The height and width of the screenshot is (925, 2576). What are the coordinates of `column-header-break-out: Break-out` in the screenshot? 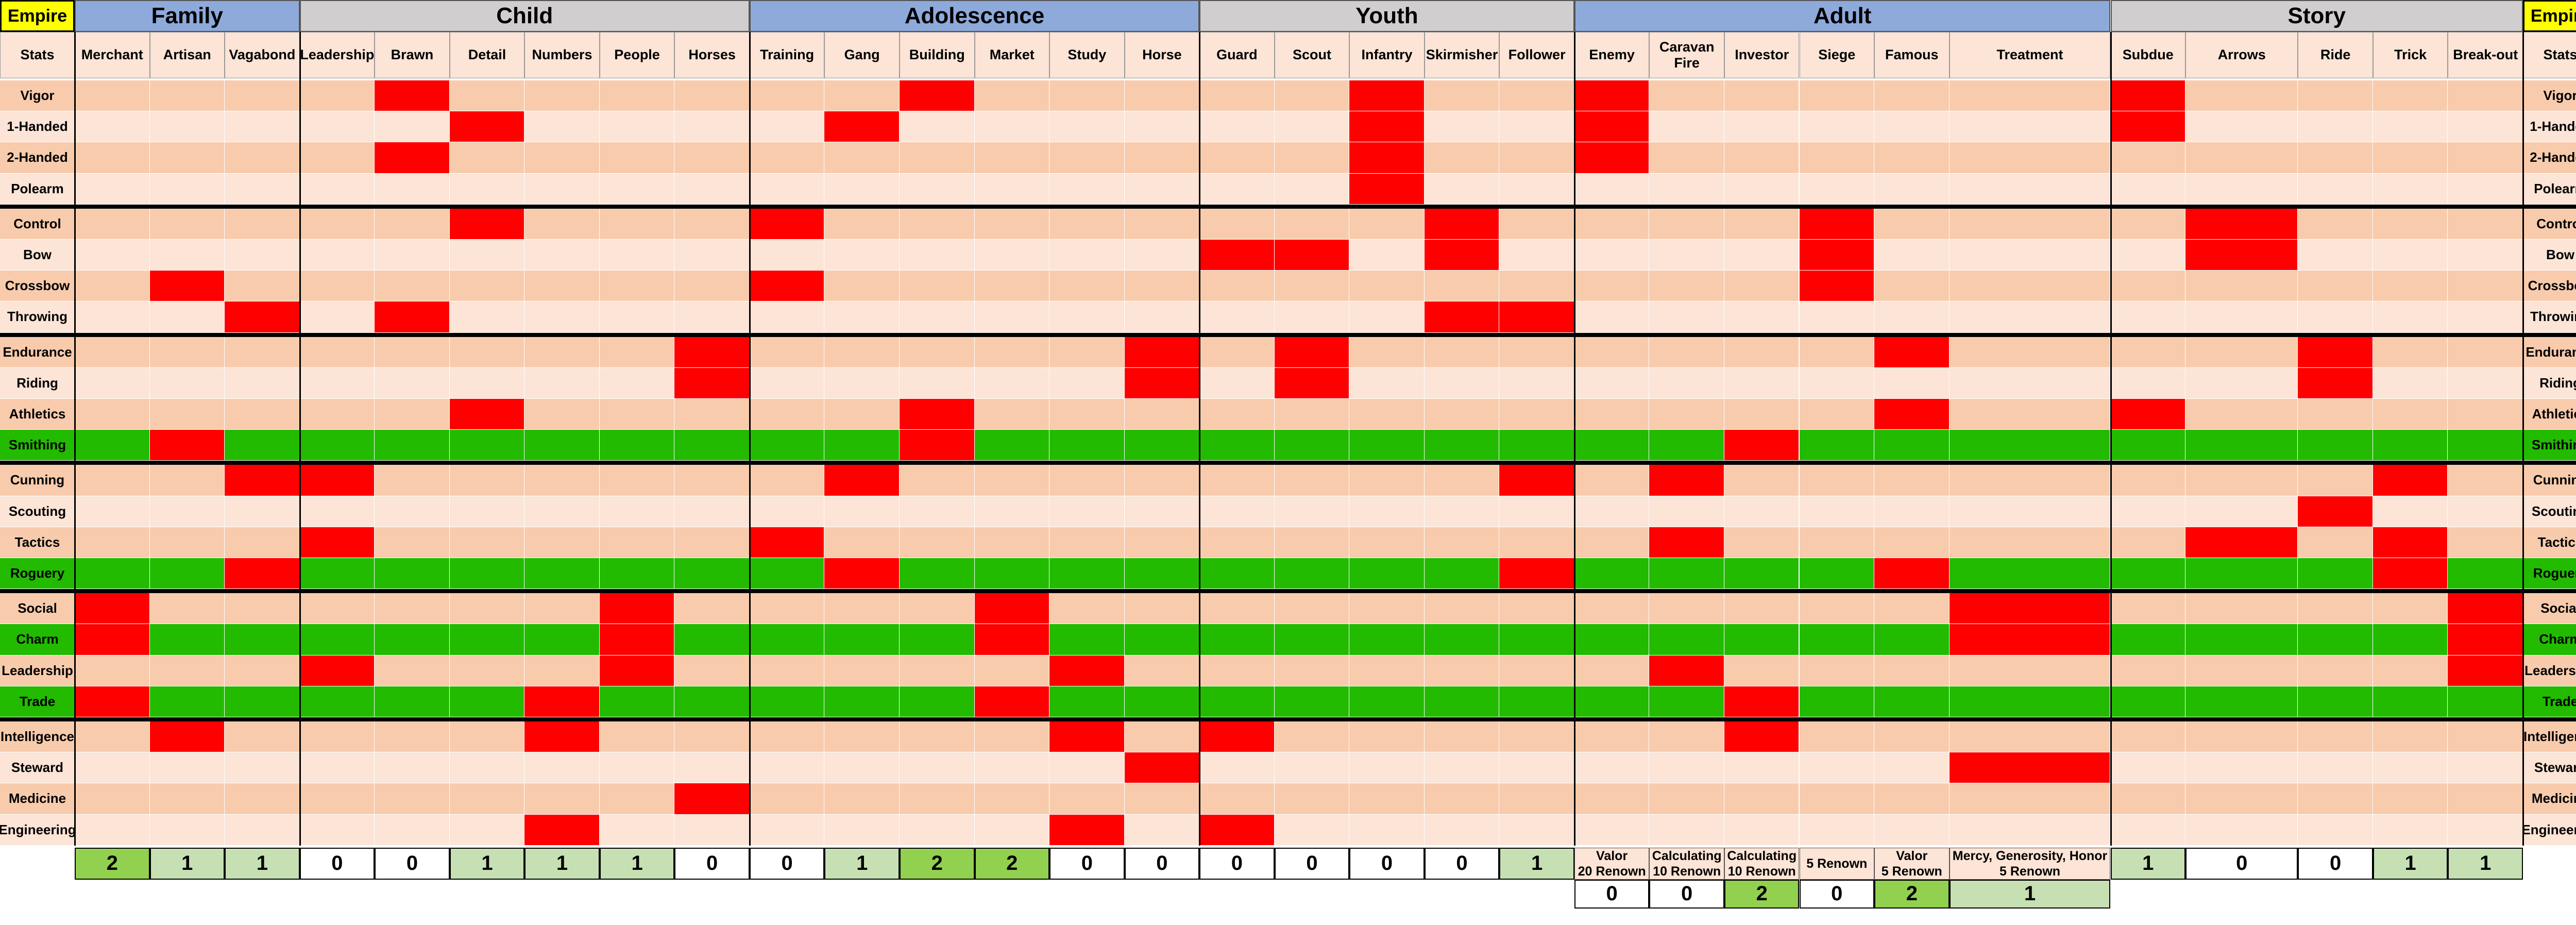 It's located at (2485, 55).